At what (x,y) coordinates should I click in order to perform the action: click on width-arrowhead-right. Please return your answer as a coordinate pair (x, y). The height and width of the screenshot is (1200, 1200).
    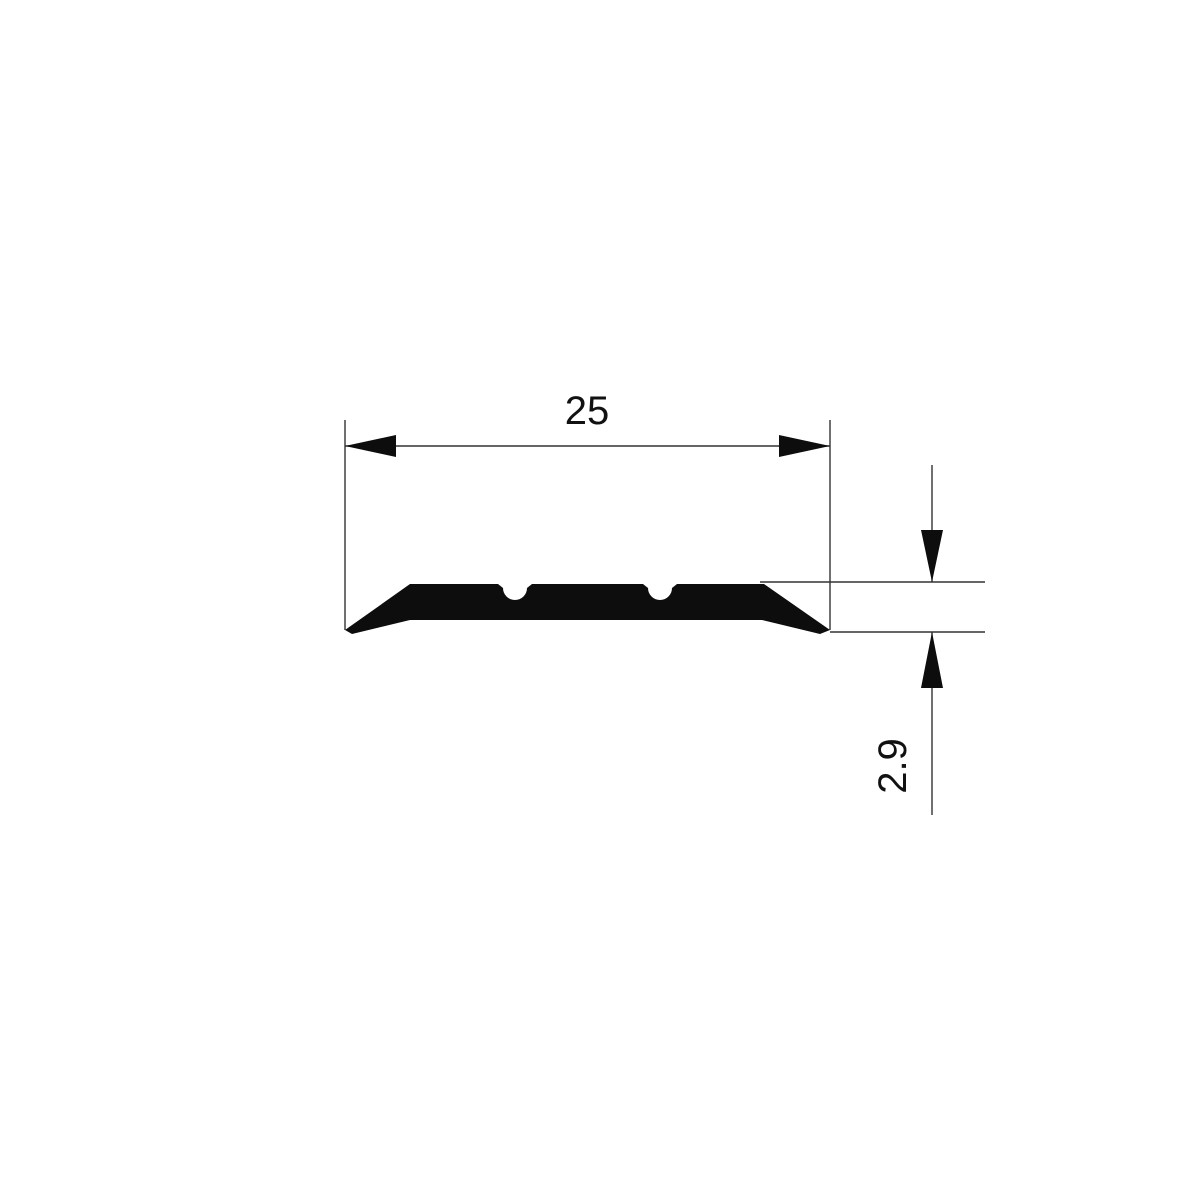
    Looking at the image, I should click on (804, 446).